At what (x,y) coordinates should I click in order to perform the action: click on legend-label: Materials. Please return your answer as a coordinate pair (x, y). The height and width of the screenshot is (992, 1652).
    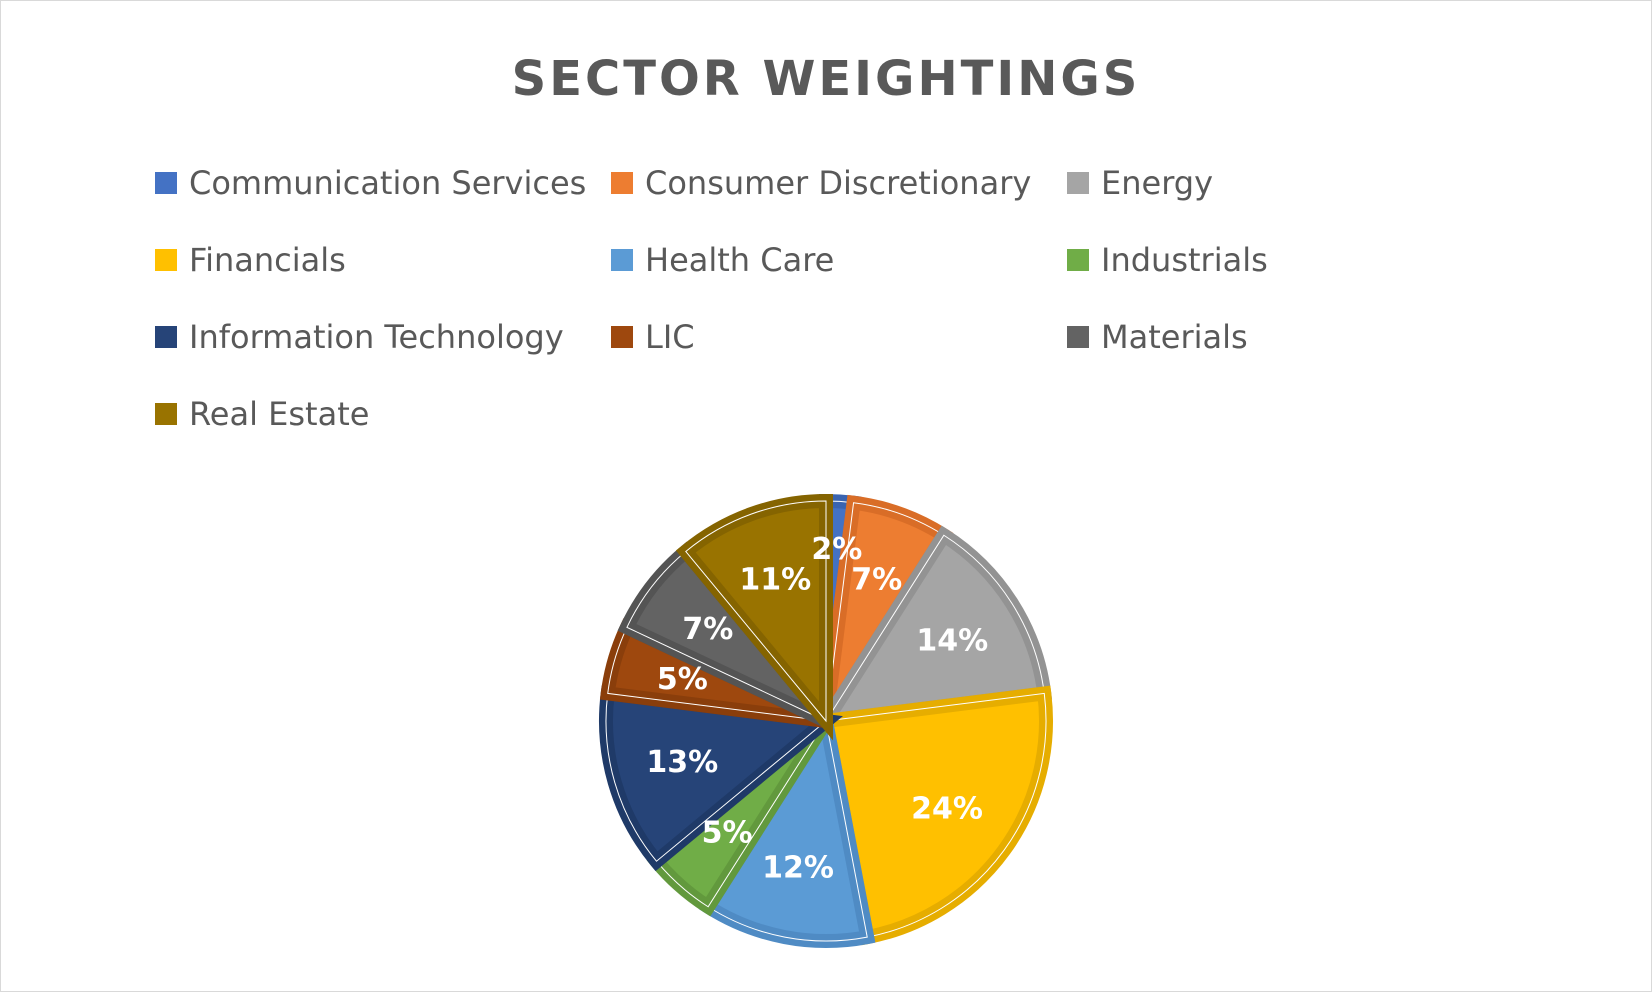
    Looking at the image, I should click on (1174, 337).